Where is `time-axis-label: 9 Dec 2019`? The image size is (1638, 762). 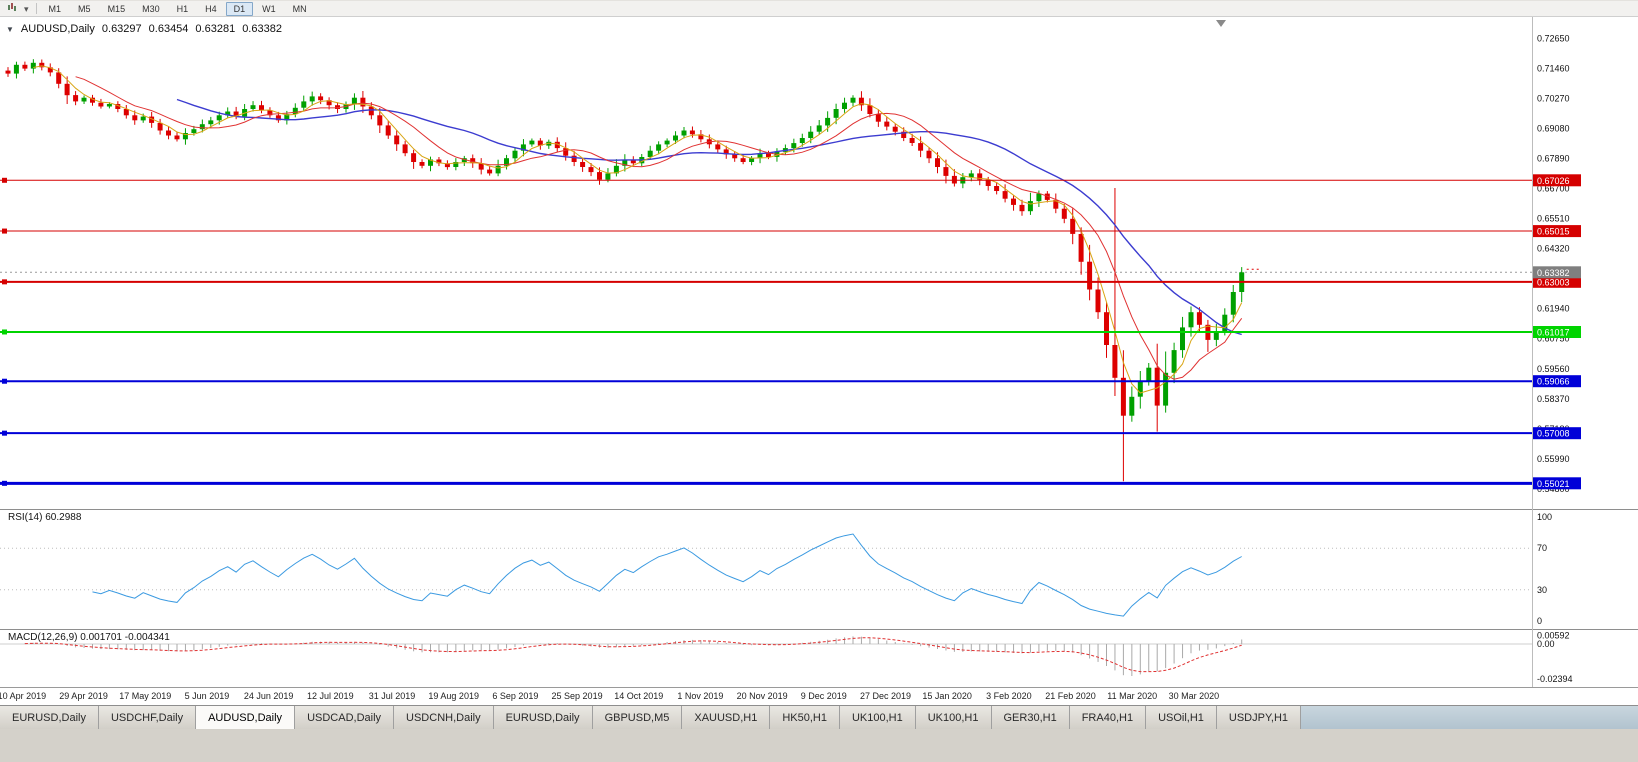 time-axis-label: 9 Dec 2019 is located at coordinates (823, 696).